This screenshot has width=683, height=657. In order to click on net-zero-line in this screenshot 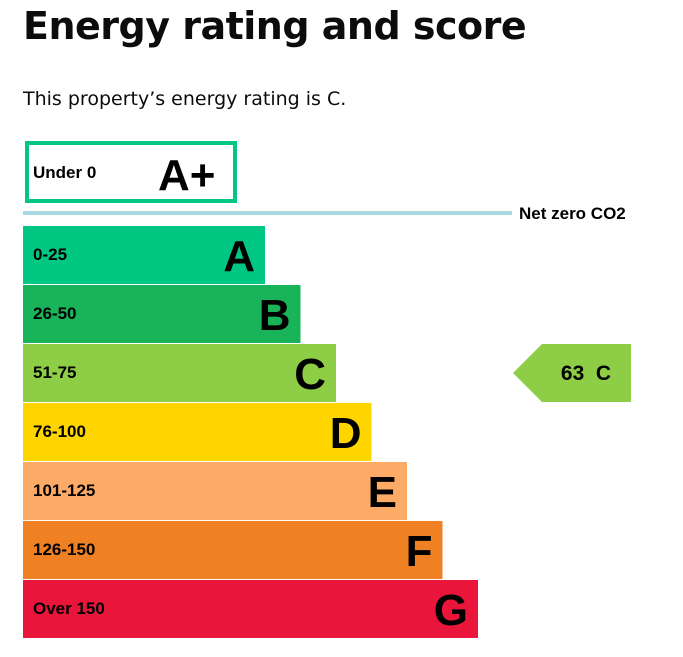, I will do `click(267, 213)`.